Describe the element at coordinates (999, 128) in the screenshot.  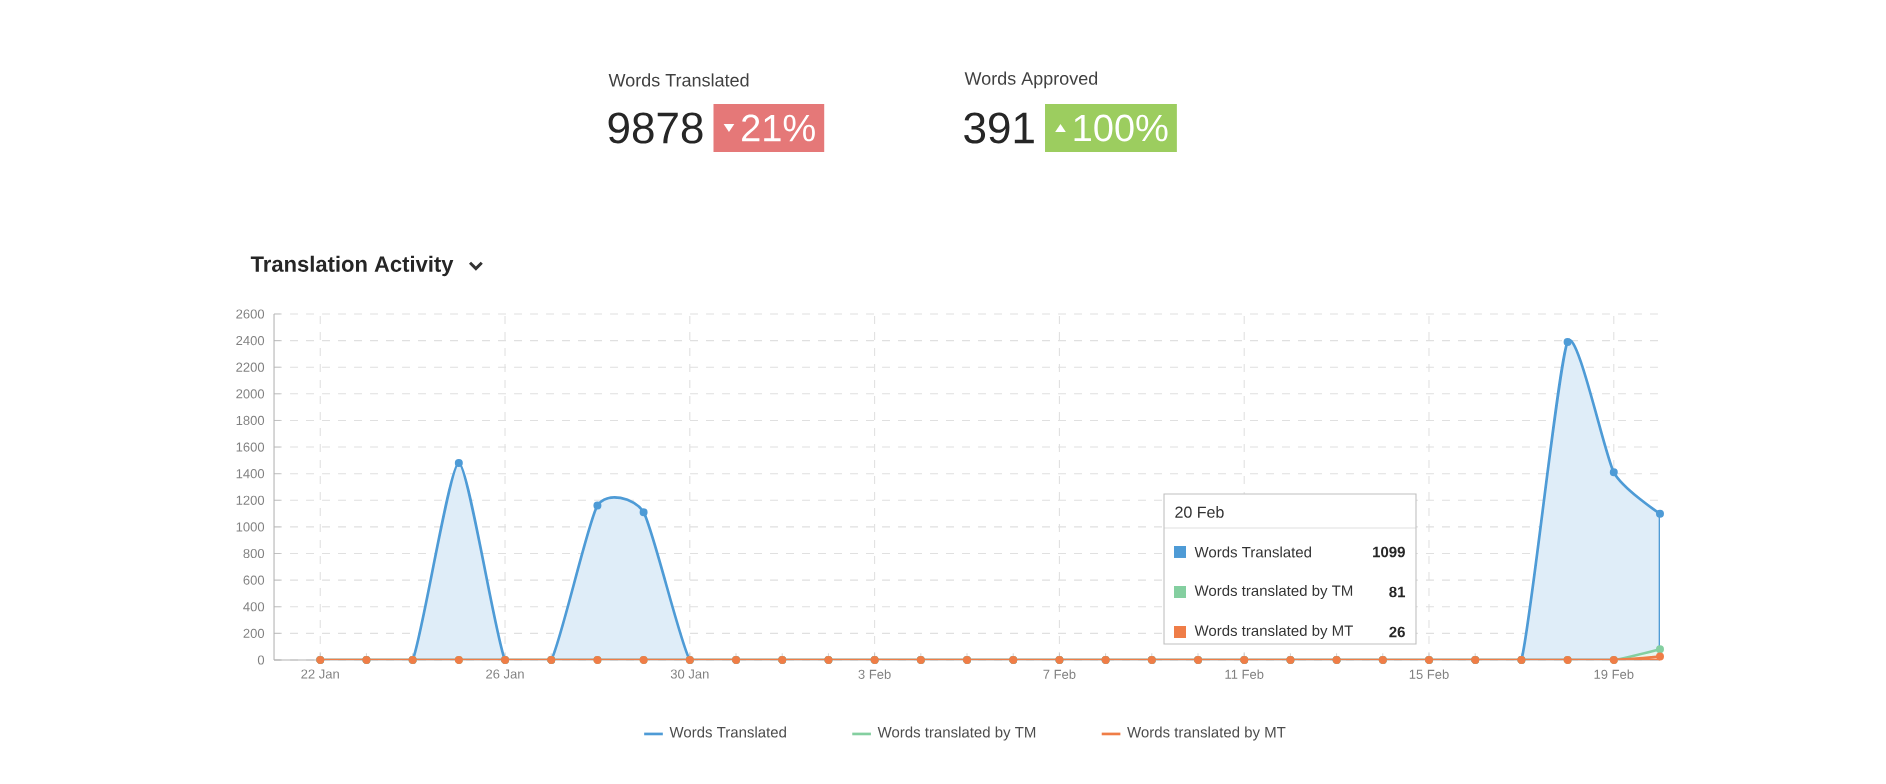
I see `text: 391` at that location.